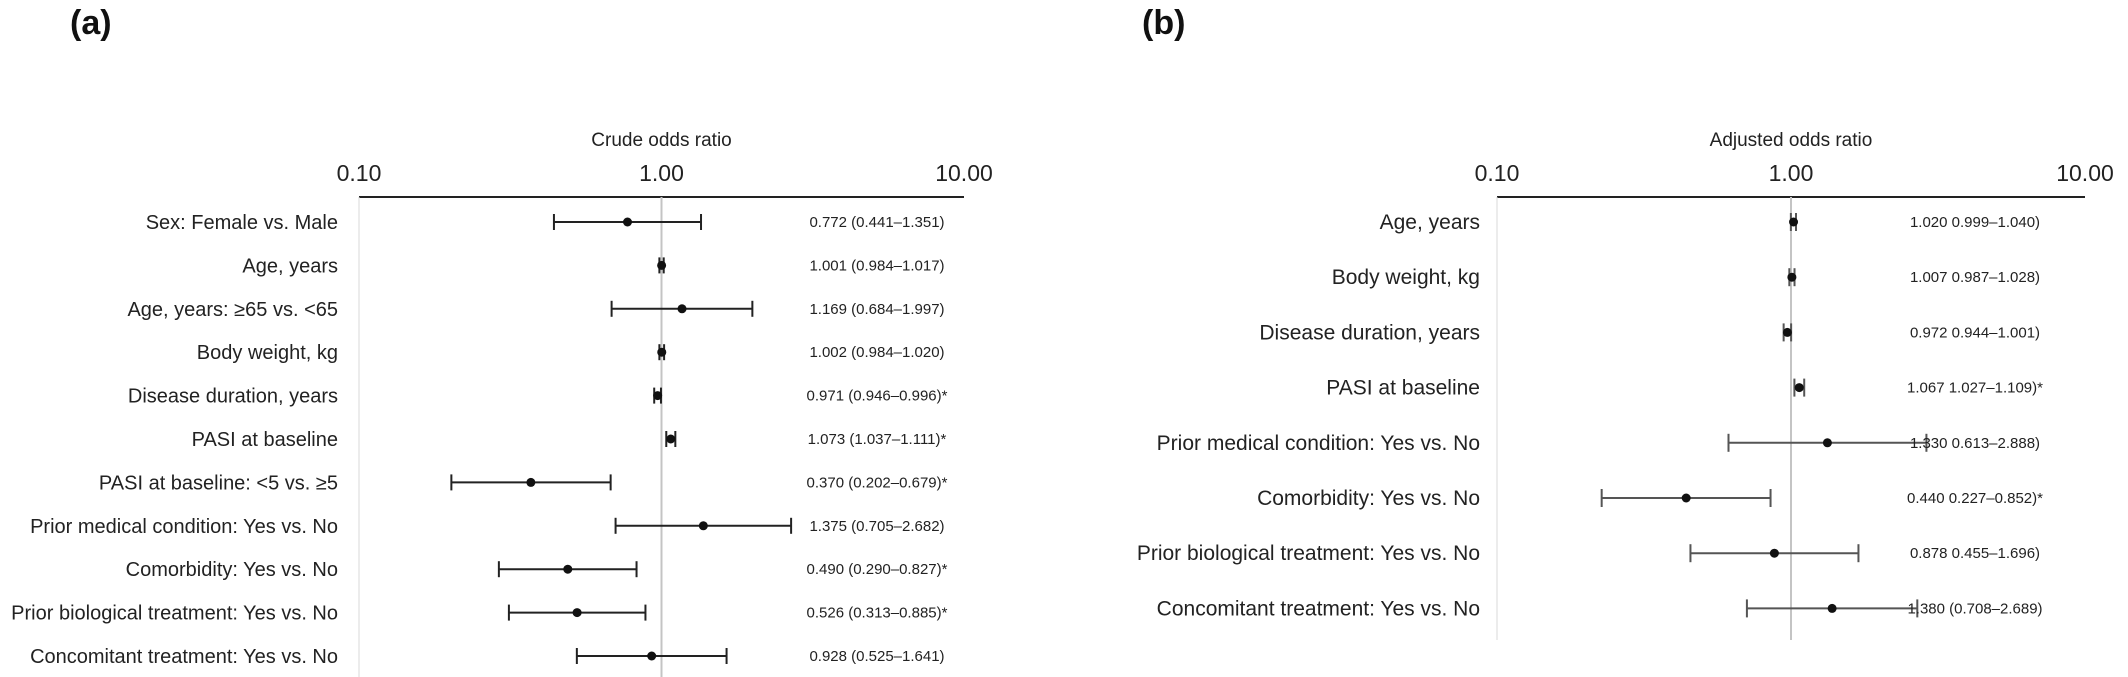  What do you see at coordinates (1975, 222) in the screenshot?
I see `ci-value-label: 1.020 0.999–1.040)` at bounding box center [1975, 222].